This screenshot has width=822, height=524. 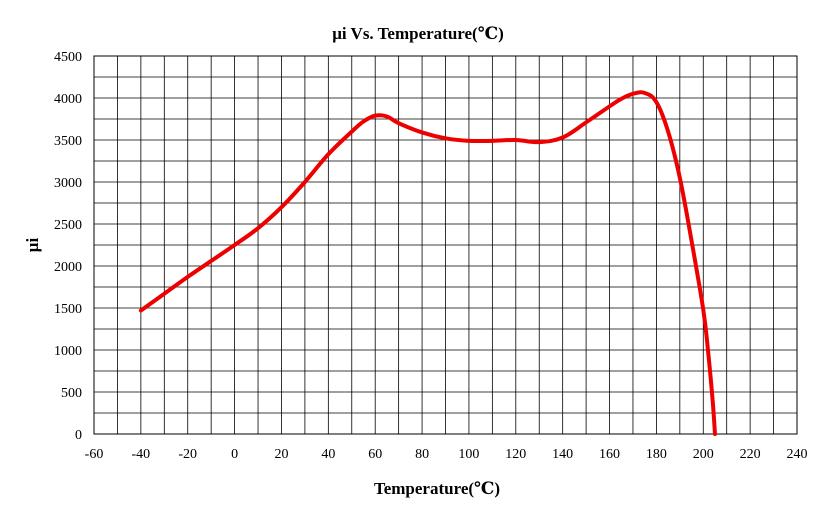 What do you see at coordinates (328, 454) in the screenshot?
I see `x-tick-label: 40` at bounding box center [328, 454].